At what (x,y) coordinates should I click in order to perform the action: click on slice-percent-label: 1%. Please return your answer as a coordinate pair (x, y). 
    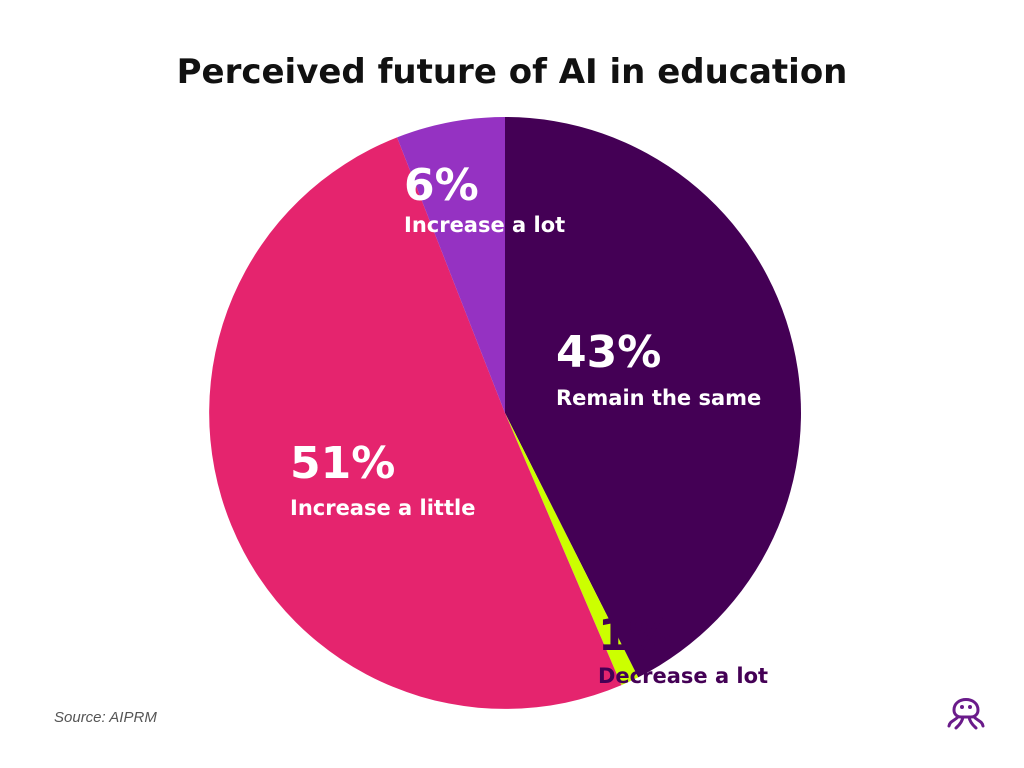
    Looking at the image, I should click on (635, 635).